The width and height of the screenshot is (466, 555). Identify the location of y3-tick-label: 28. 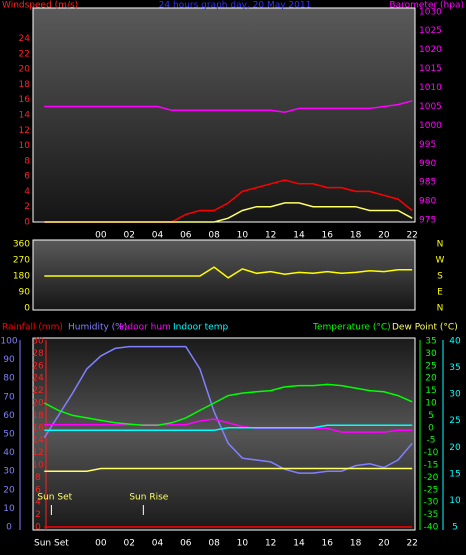
(38, 354).